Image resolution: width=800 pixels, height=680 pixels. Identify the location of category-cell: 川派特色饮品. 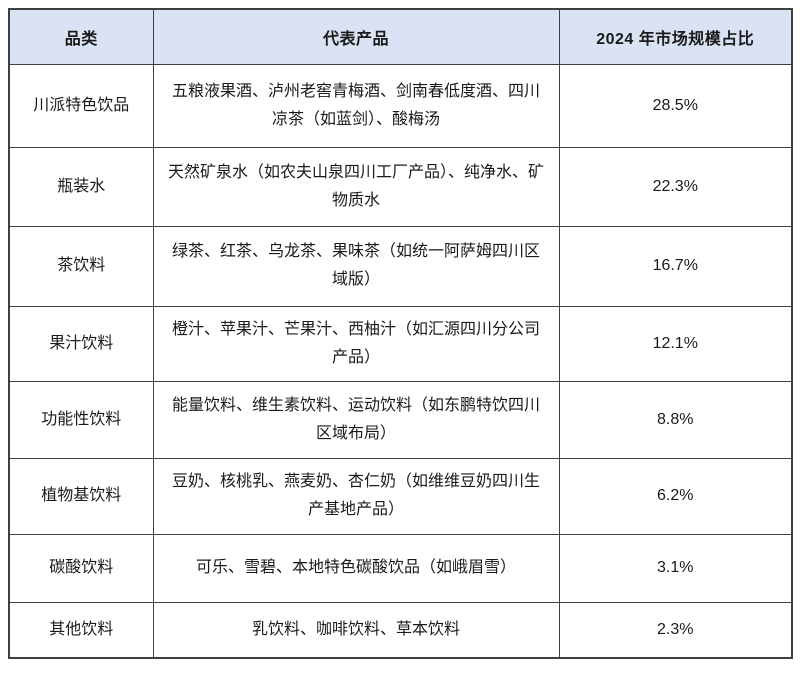
(81, 105).